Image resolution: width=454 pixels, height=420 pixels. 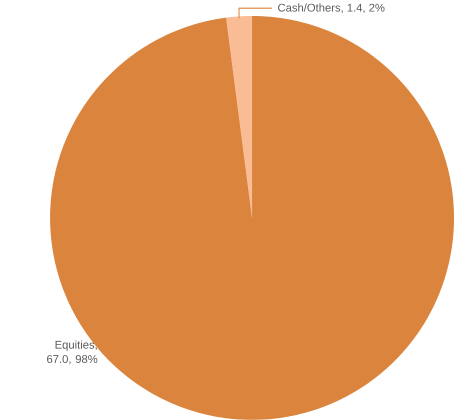 I want to click on slice-label: Cash/Others, so click(x=309, y=7).